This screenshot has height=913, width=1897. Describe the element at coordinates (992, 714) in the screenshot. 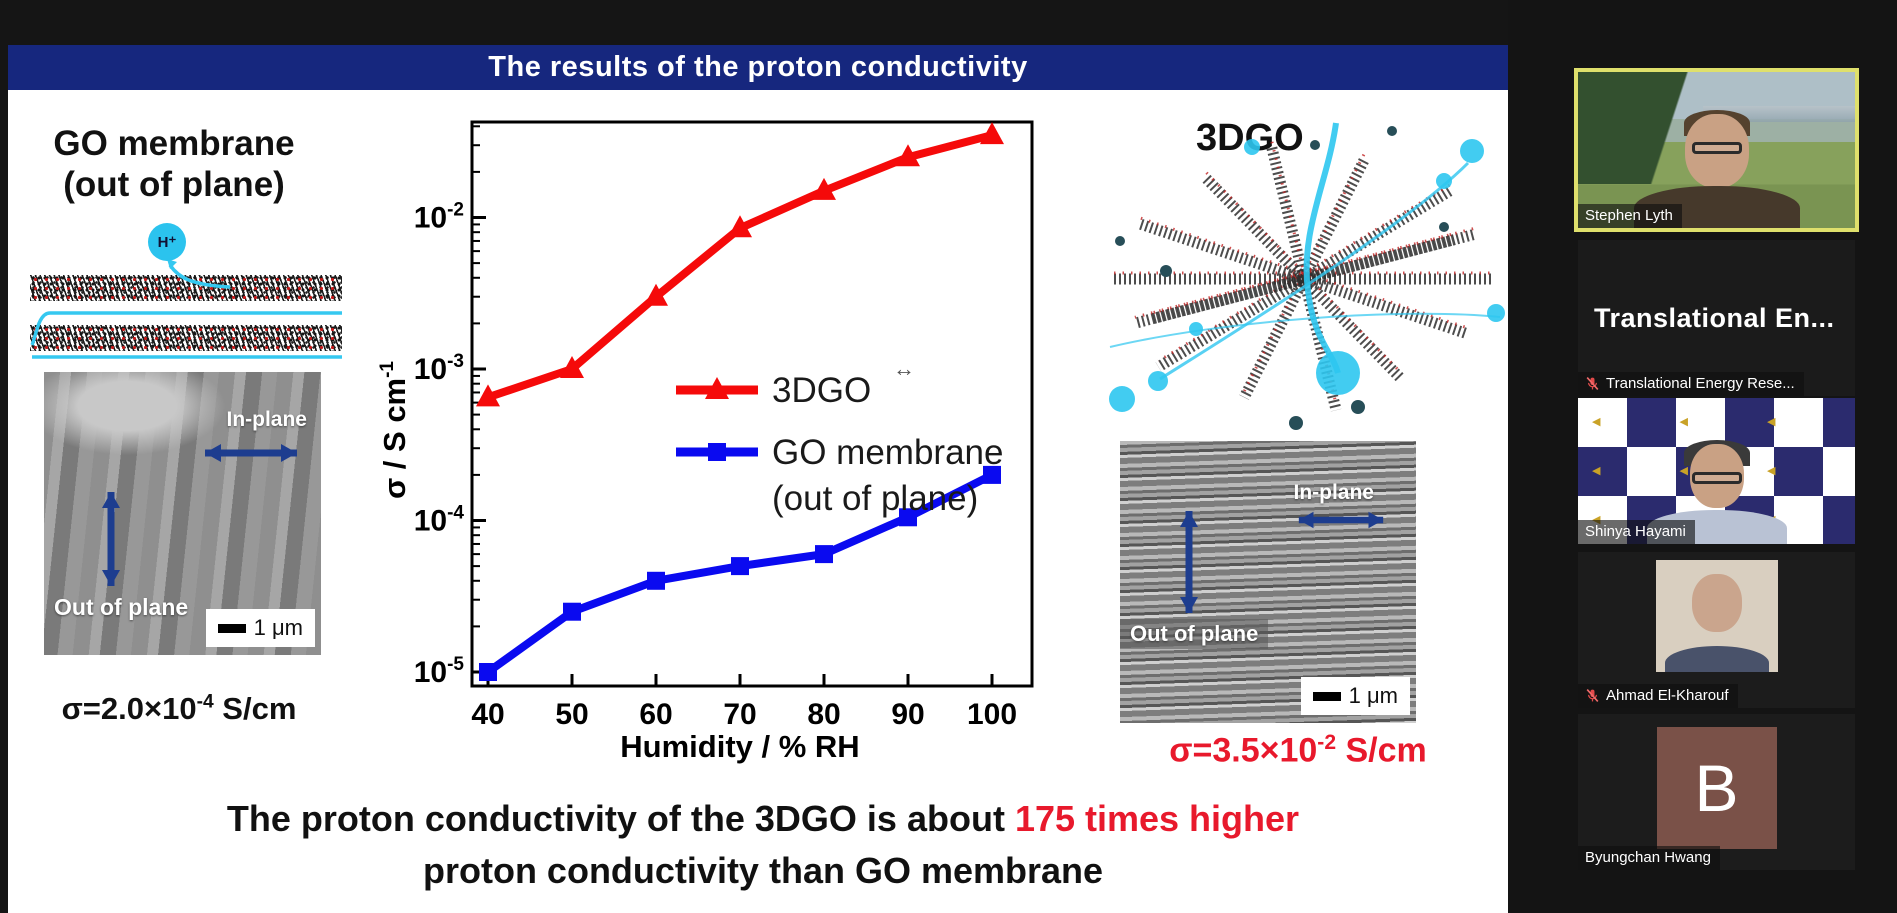

I see `svg-text: 100` at that location.